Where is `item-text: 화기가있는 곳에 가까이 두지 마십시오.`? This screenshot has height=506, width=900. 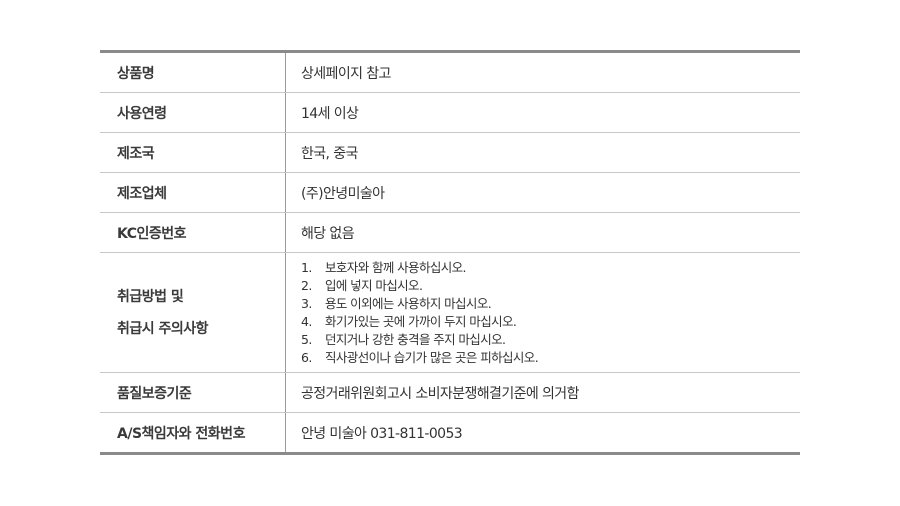 item-text: 화기가있는 곳에 가까이 두지 마십시오. is located at coordinates (421, 321).